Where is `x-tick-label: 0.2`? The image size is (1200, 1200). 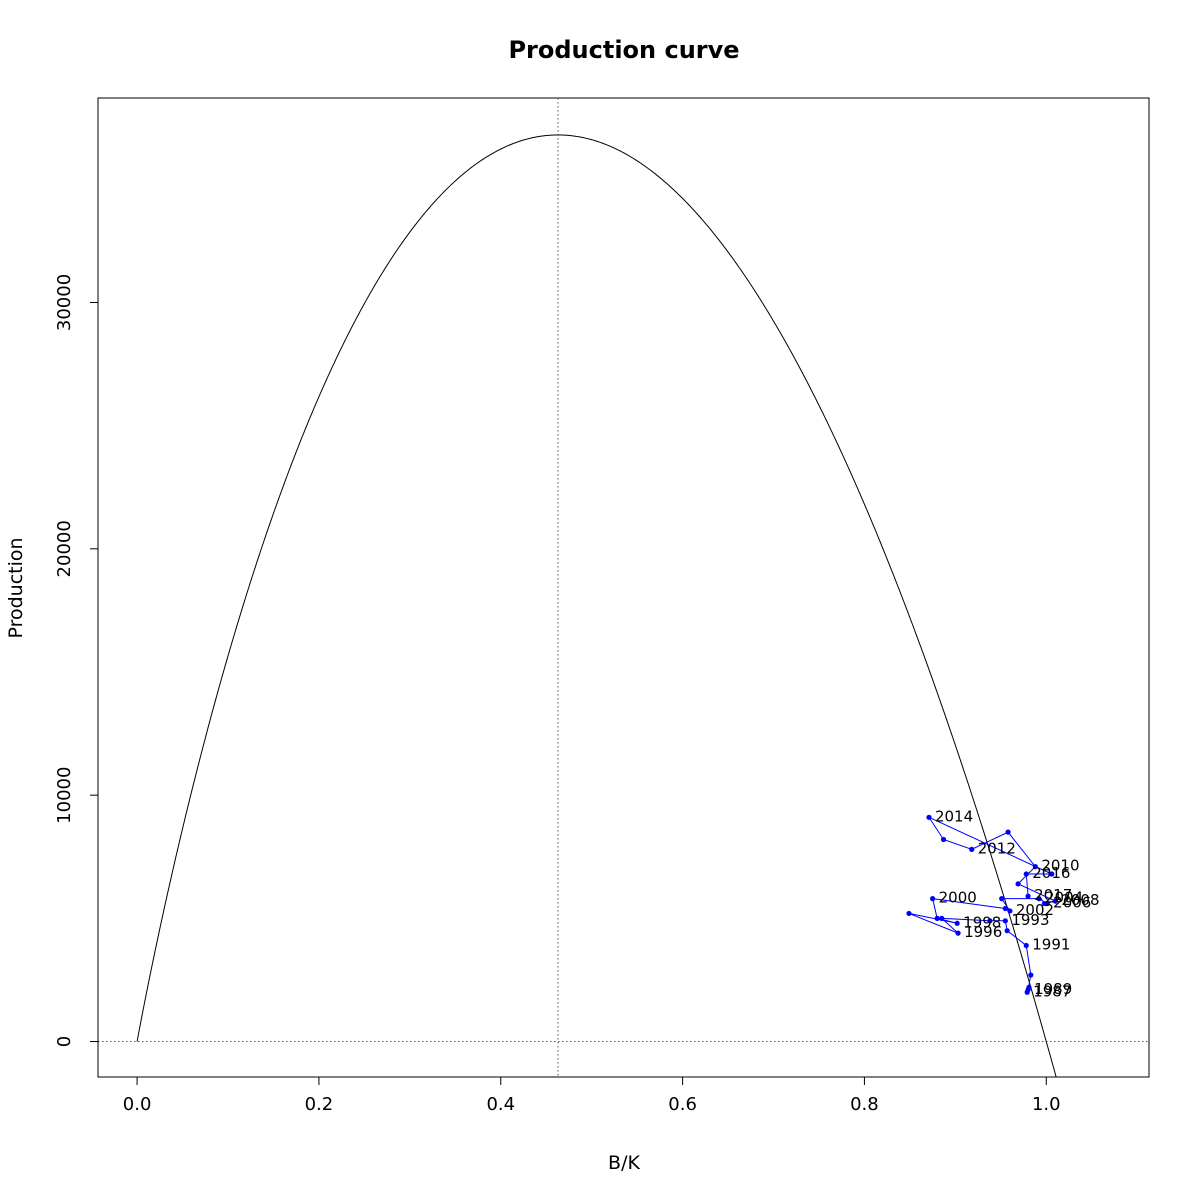
x-tick-label: 0.2 is located at coordinates (319, 1104).